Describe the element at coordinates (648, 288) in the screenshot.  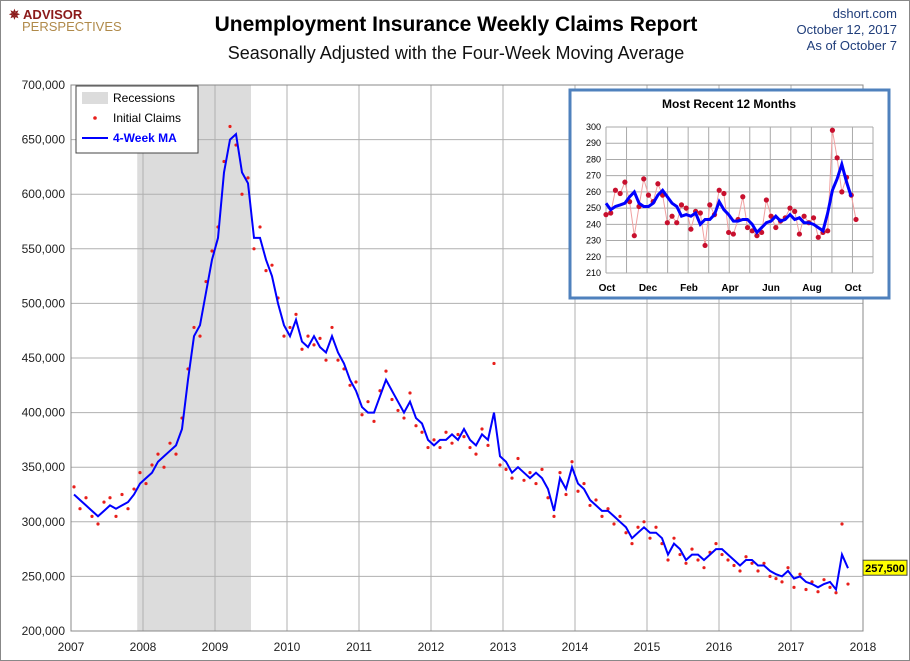
I see `inset-x-tick-label: Dec` at that location.